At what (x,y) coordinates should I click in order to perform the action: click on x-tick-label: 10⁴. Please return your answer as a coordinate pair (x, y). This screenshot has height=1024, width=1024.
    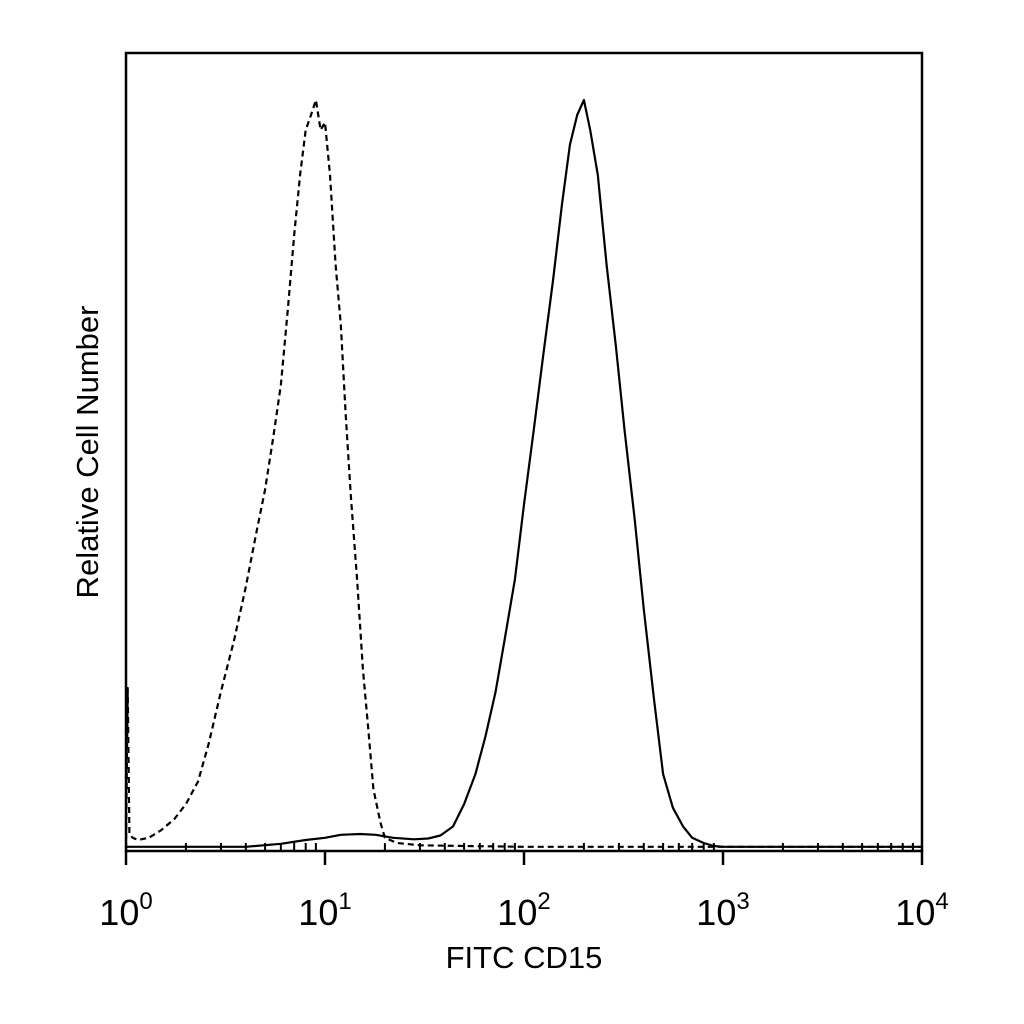
    Looking at the image, I should click on (921, 910).